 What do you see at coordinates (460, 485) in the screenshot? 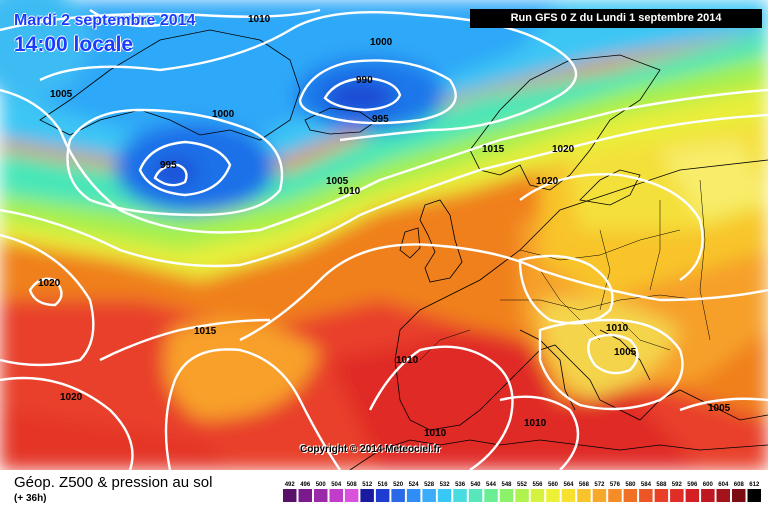
I see `legend-tick-label: 536` at bounding box center [460, 485].